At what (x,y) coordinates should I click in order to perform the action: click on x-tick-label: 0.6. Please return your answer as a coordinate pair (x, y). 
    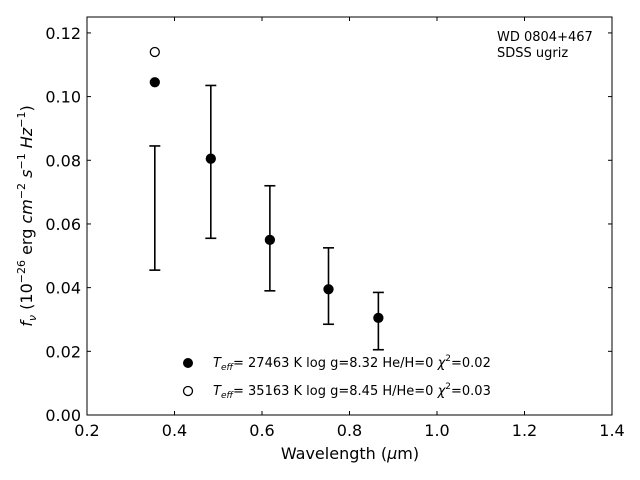
    Looking at the image, I should click on (261, 430).